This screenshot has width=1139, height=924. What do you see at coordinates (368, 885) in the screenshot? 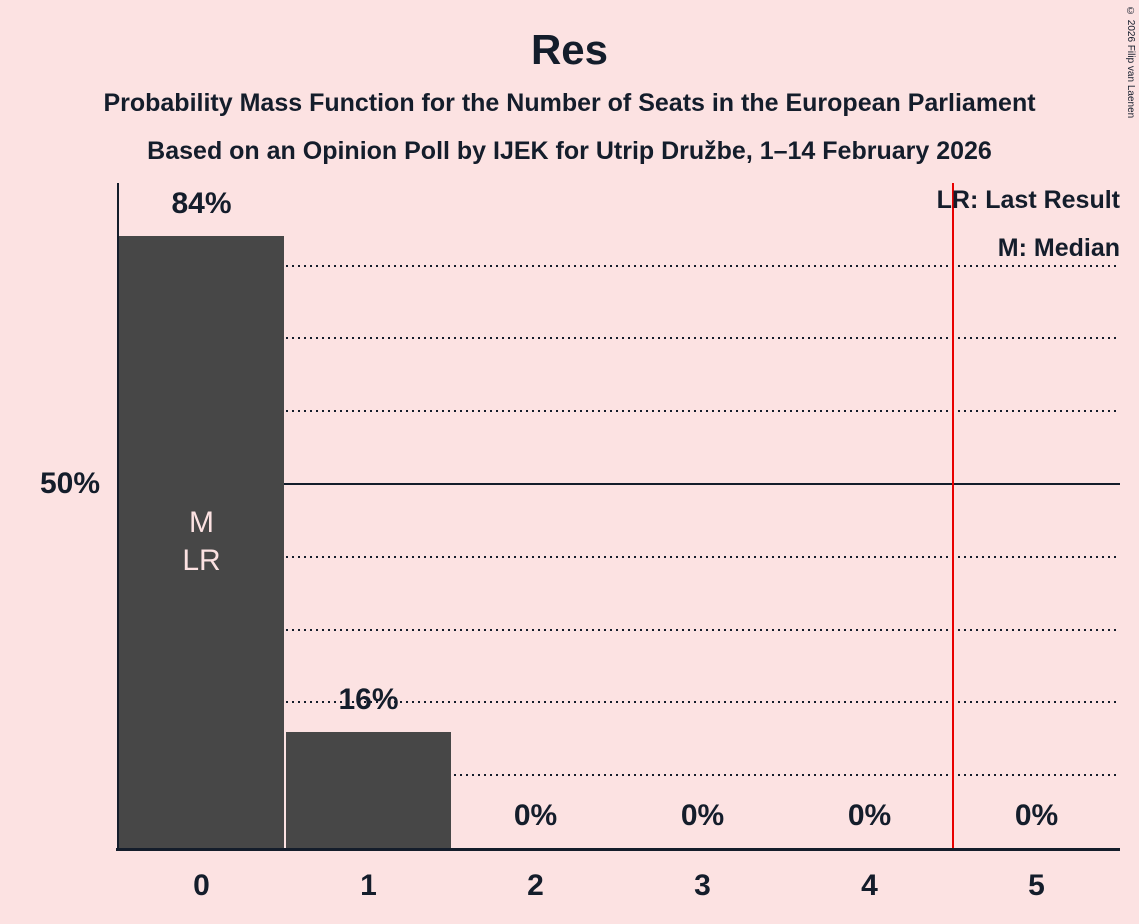
I see `x-tick-1: 1` at bounding box center [368, 885].